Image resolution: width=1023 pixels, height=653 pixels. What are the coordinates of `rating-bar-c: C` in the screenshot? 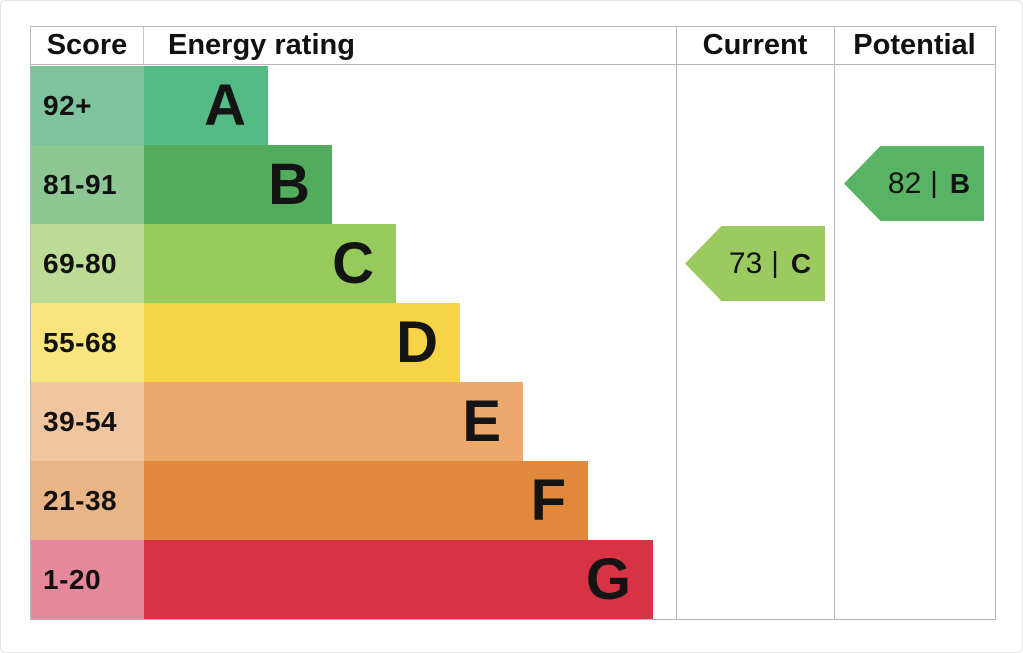 It's located at (270, 263).